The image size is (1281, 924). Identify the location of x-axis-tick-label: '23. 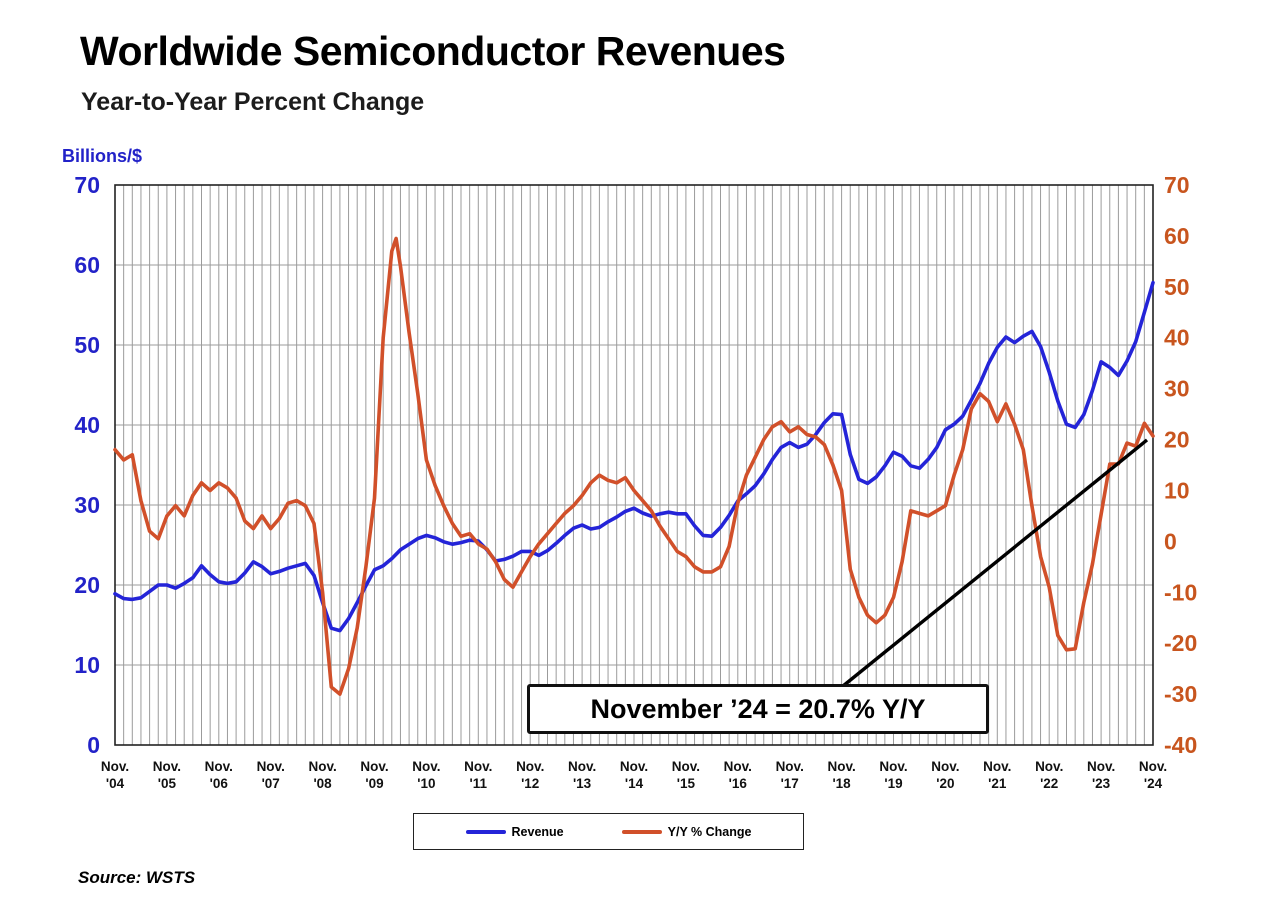
(1101, 783).